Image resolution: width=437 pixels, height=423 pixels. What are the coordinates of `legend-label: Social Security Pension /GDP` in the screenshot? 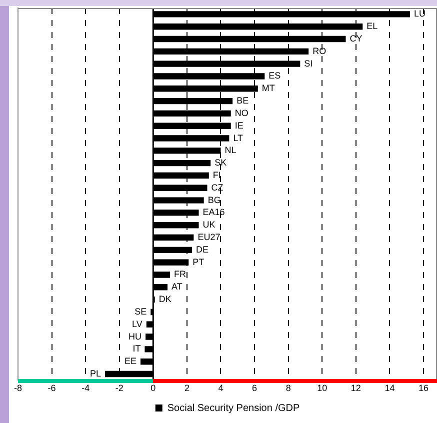 It's located at (233, 408).